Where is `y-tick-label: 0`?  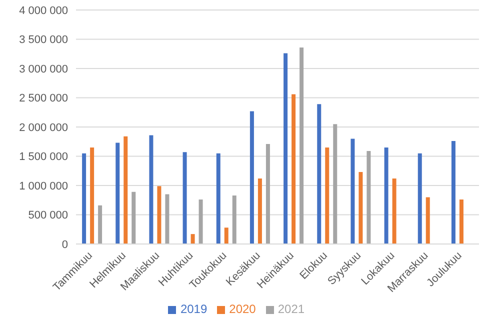
y-tick-label: 0 is located at coordinates (65, 244).